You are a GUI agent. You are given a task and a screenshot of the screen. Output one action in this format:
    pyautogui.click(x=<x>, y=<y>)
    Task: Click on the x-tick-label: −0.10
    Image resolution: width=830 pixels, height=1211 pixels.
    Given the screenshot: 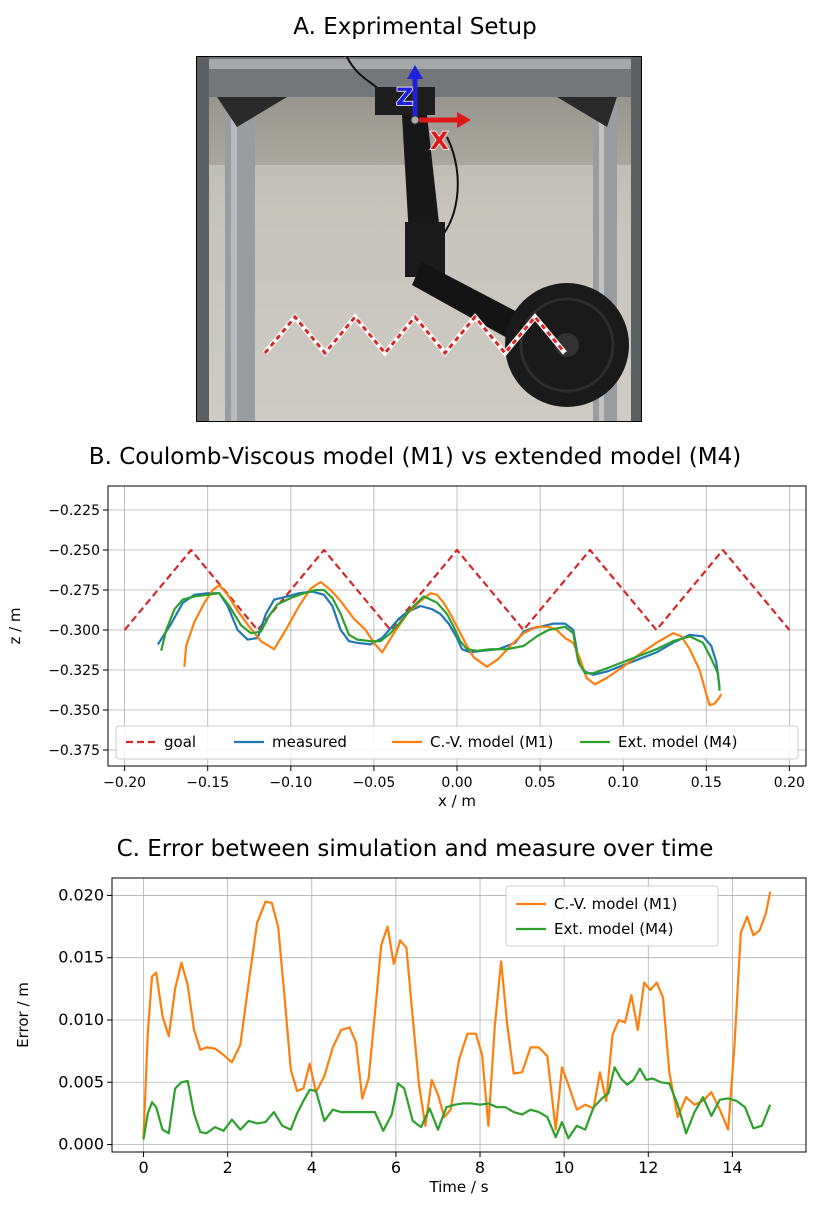 What is the action you would take?
    pyautogui.click(x=290, y=783)
    